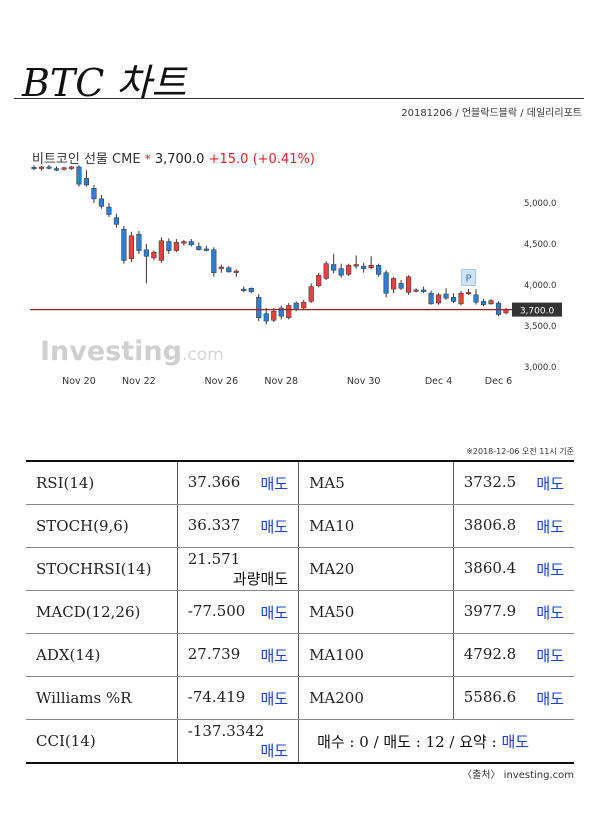 This screenshot has width=600, height=815. Describe the element at coordinates (147, 159) in the screenshot. I see `live-star-icon: *` at that location.